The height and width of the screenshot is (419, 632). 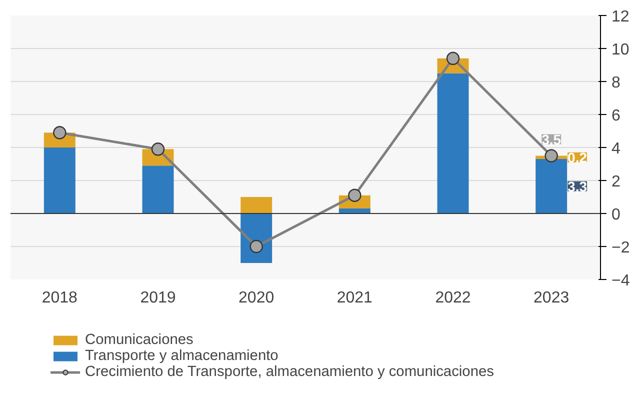 I want to click on y-tick-label: −4, so click(x=621, y=281).